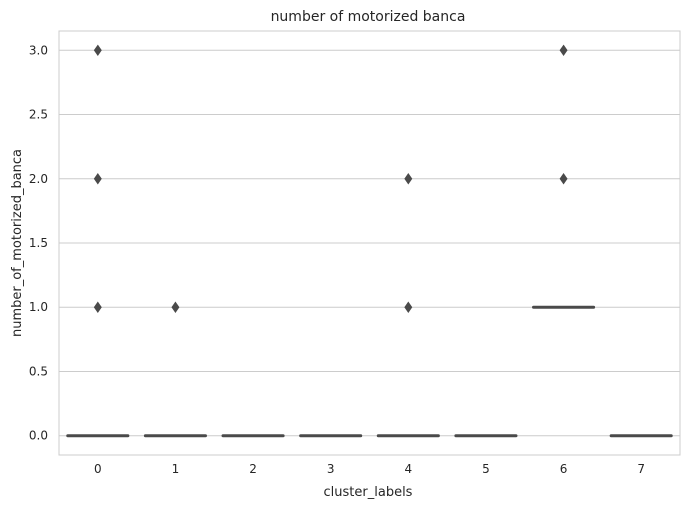  I want to click on y-tick-label: 0.5, so click(38, 371).